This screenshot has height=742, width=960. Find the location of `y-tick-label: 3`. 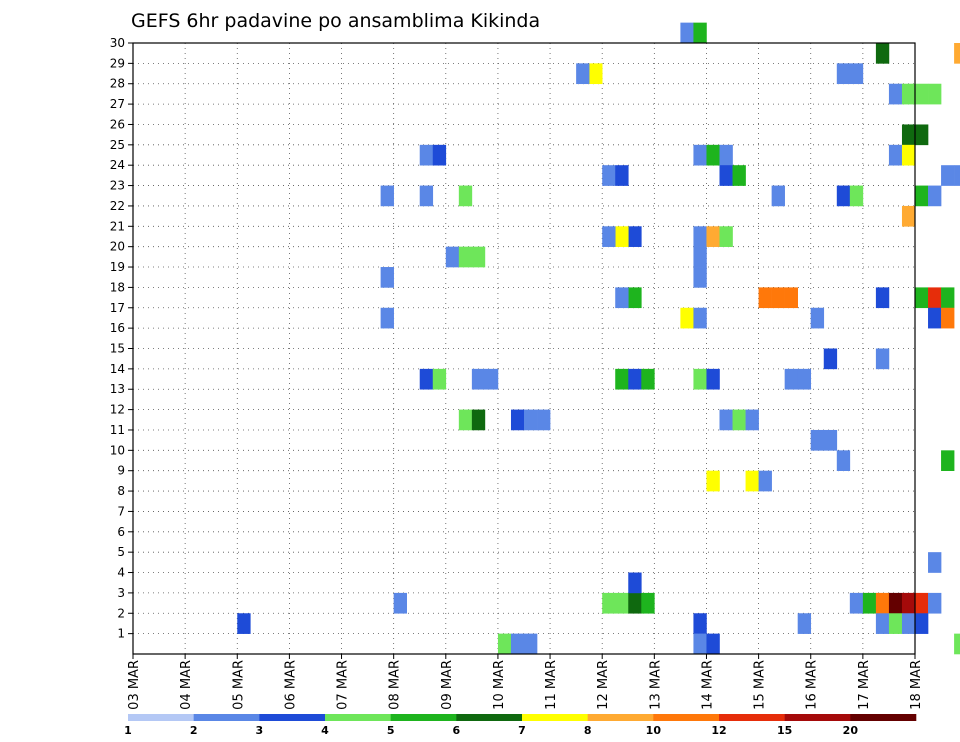

y-tick-label: 3 is located at coordinates (121, 593).